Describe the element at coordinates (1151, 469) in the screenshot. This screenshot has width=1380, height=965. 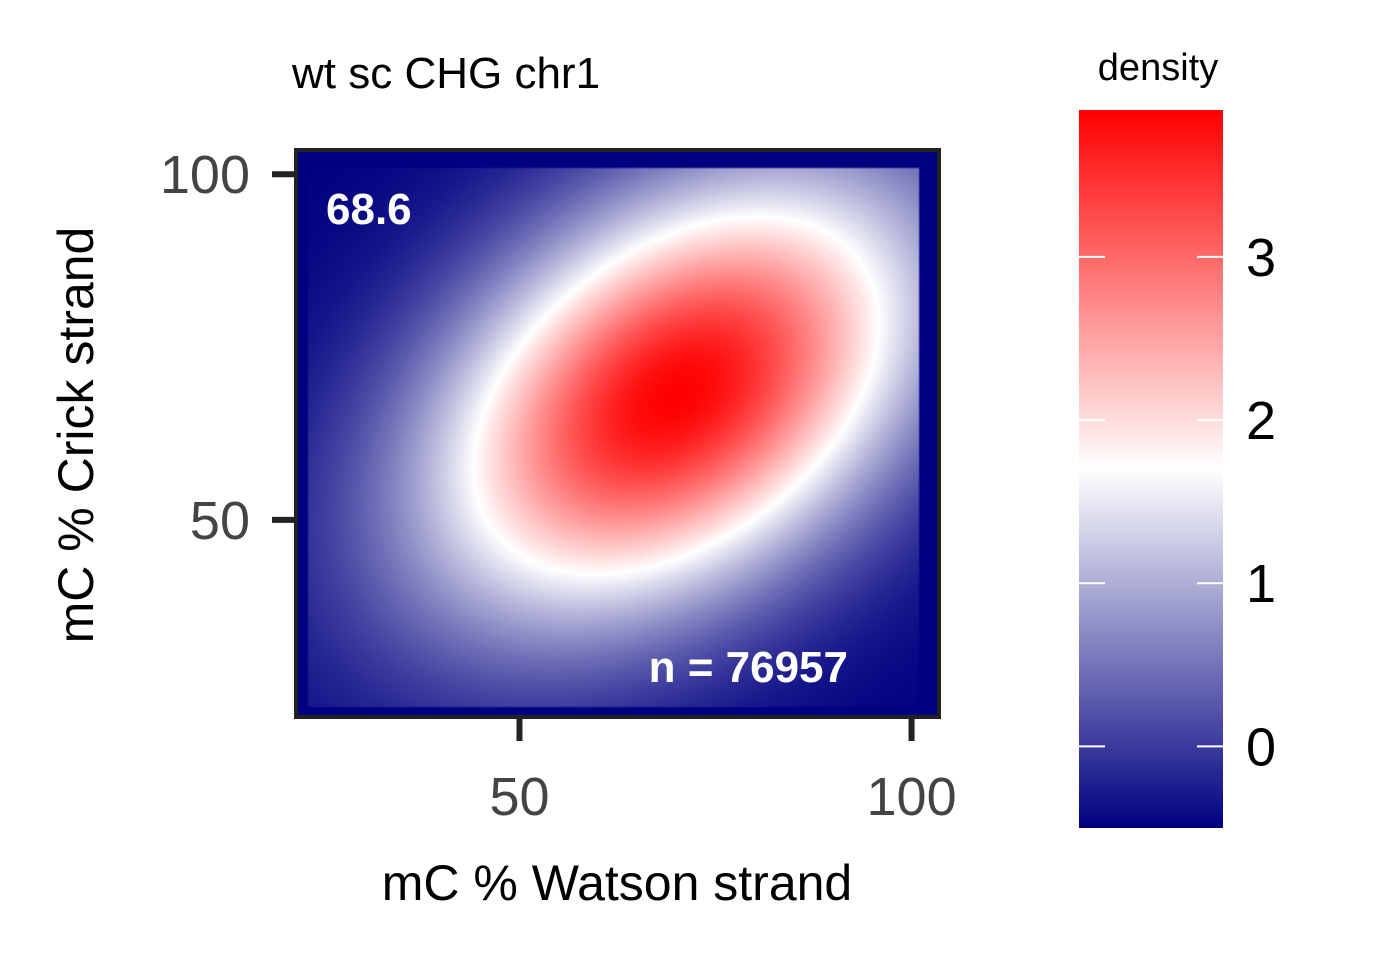
I see `colorbar` at that location.